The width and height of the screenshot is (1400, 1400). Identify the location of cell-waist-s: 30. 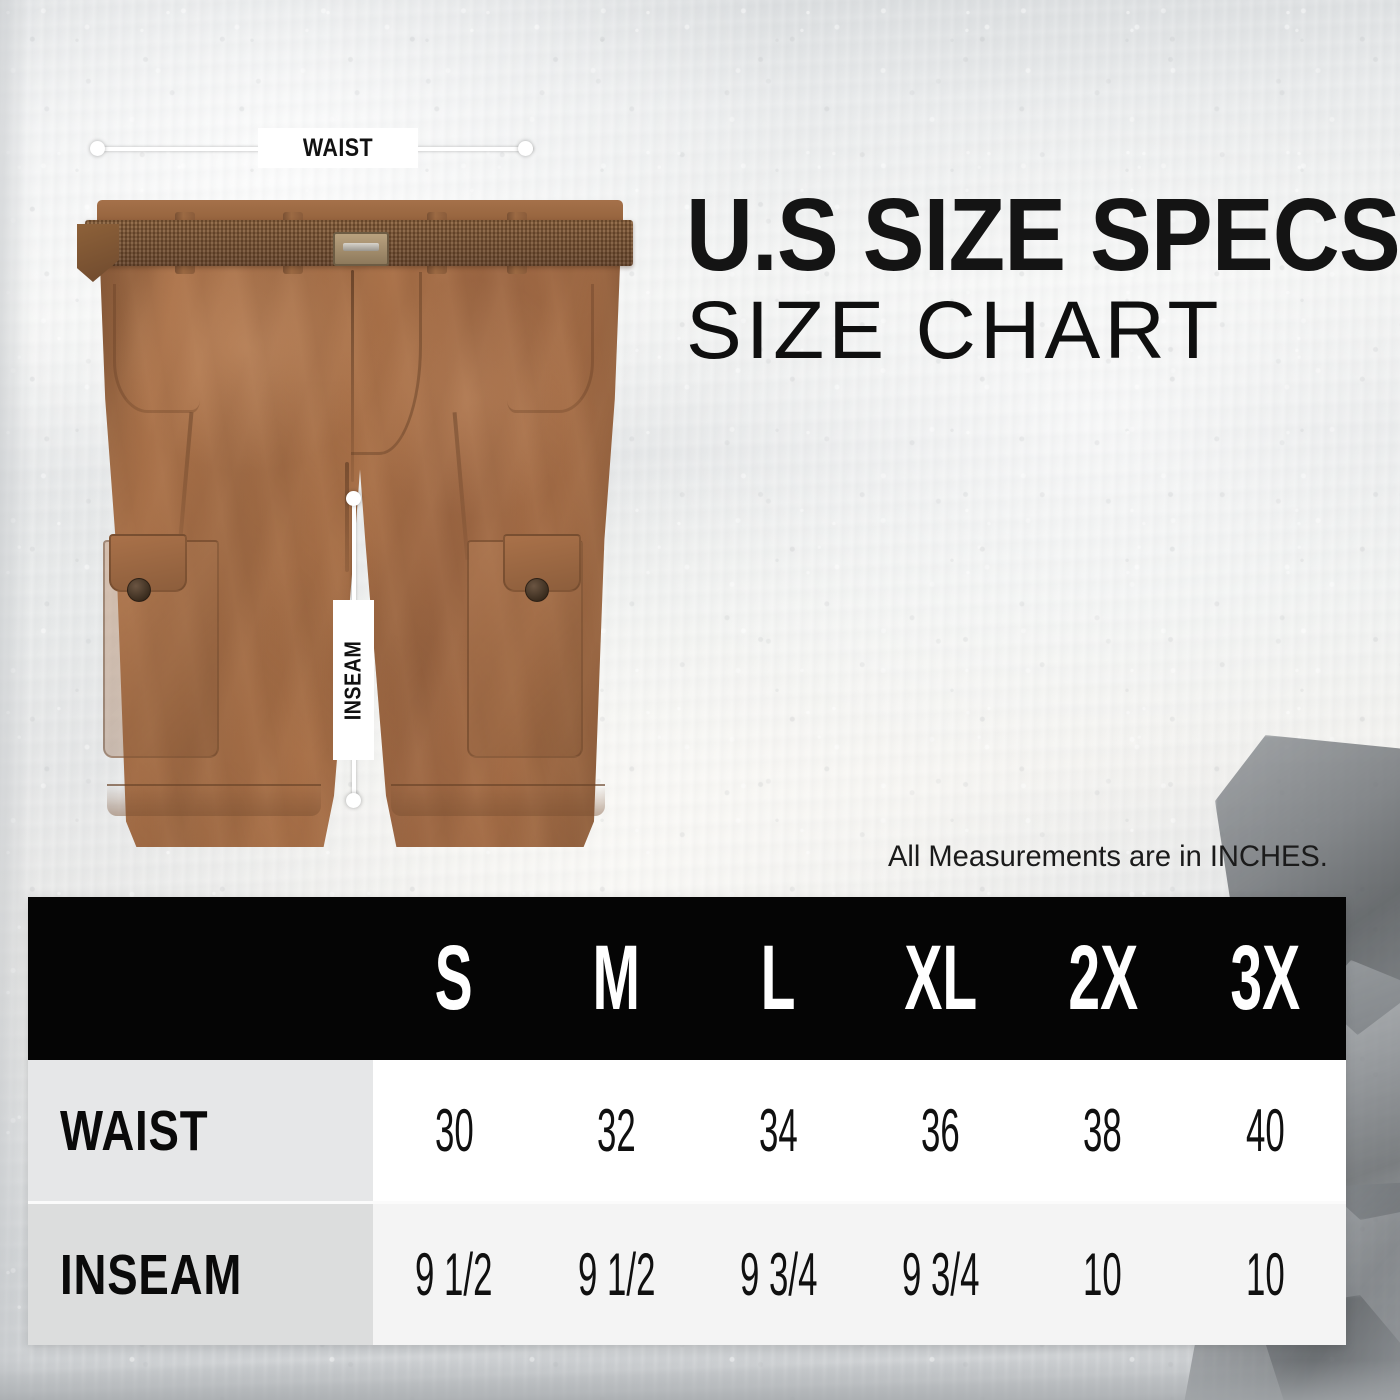
(454, 1130).